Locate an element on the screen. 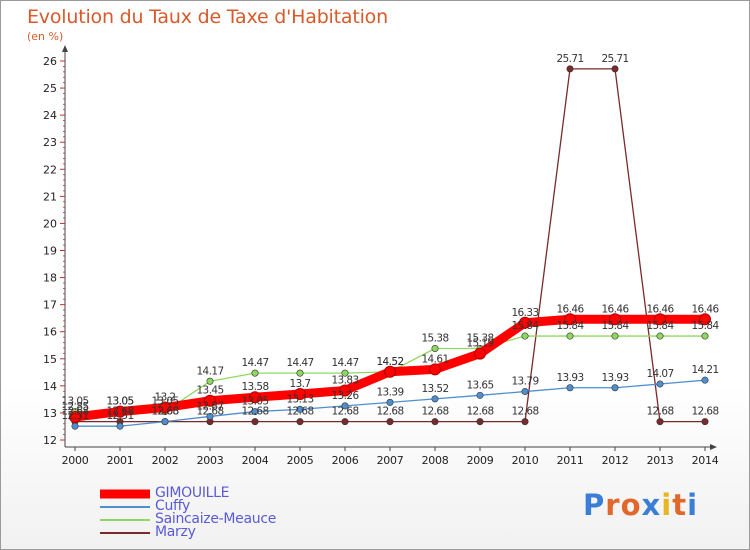  data-label-saincaize-meauce: 13.05 is located at coordinates (119, 402).